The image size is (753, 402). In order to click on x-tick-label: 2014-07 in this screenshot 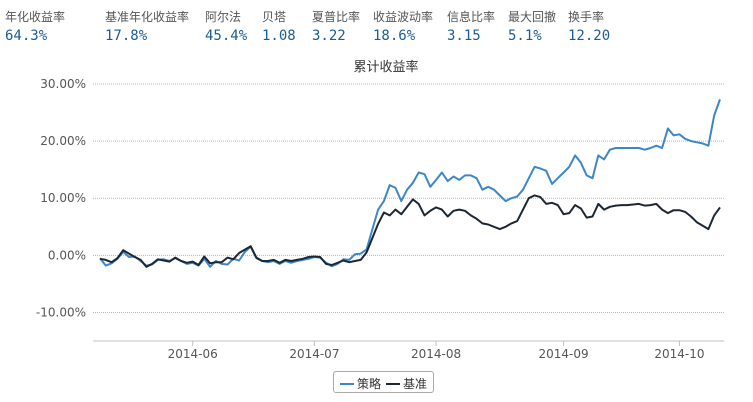, I will do `click(314, 354)`.